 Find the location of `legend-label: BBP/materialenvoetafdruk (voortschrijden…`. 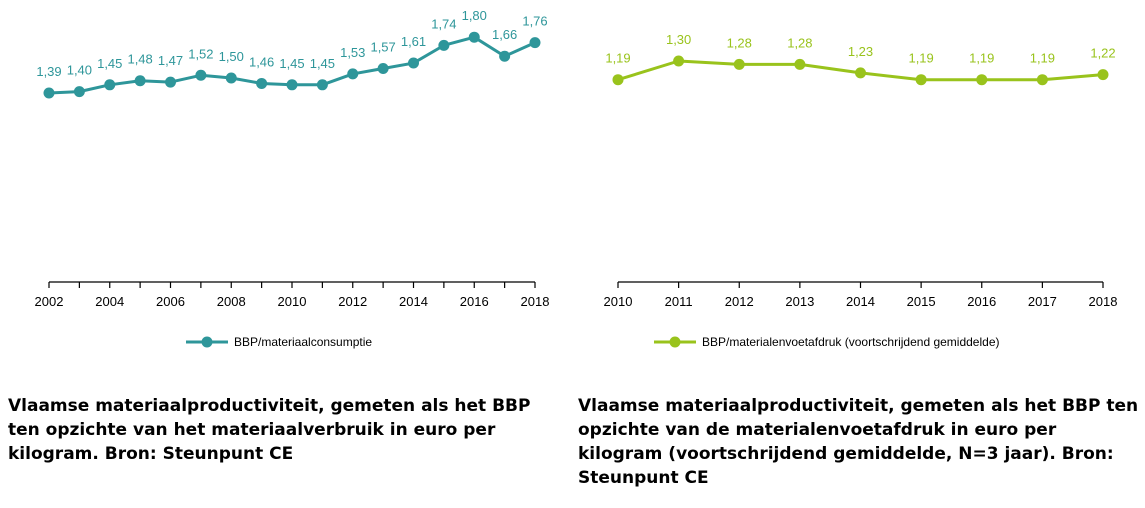

legend-label: BBP/materialenvoetafdruk (voortschrijden… is located at coordinates (851, 342).